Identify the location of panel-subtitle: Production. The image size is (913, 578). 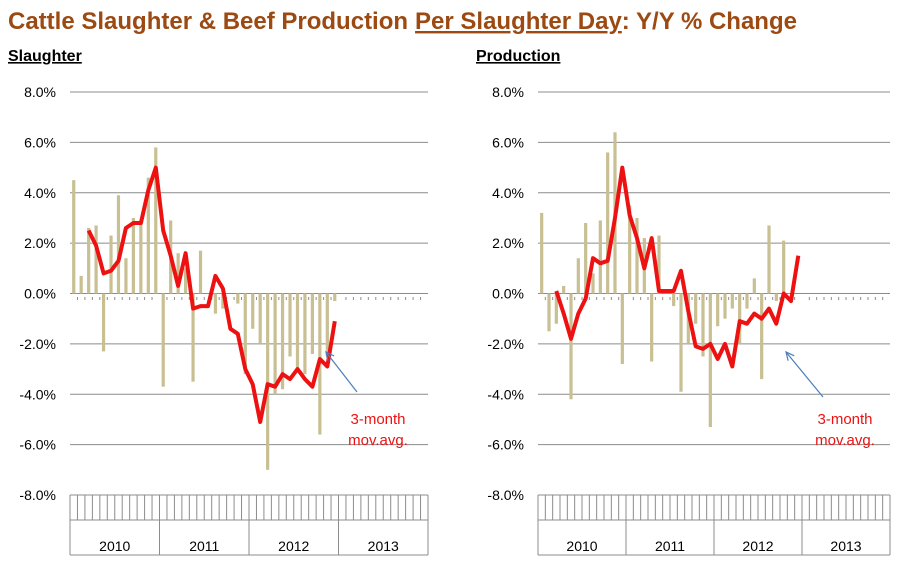
(518, 56).